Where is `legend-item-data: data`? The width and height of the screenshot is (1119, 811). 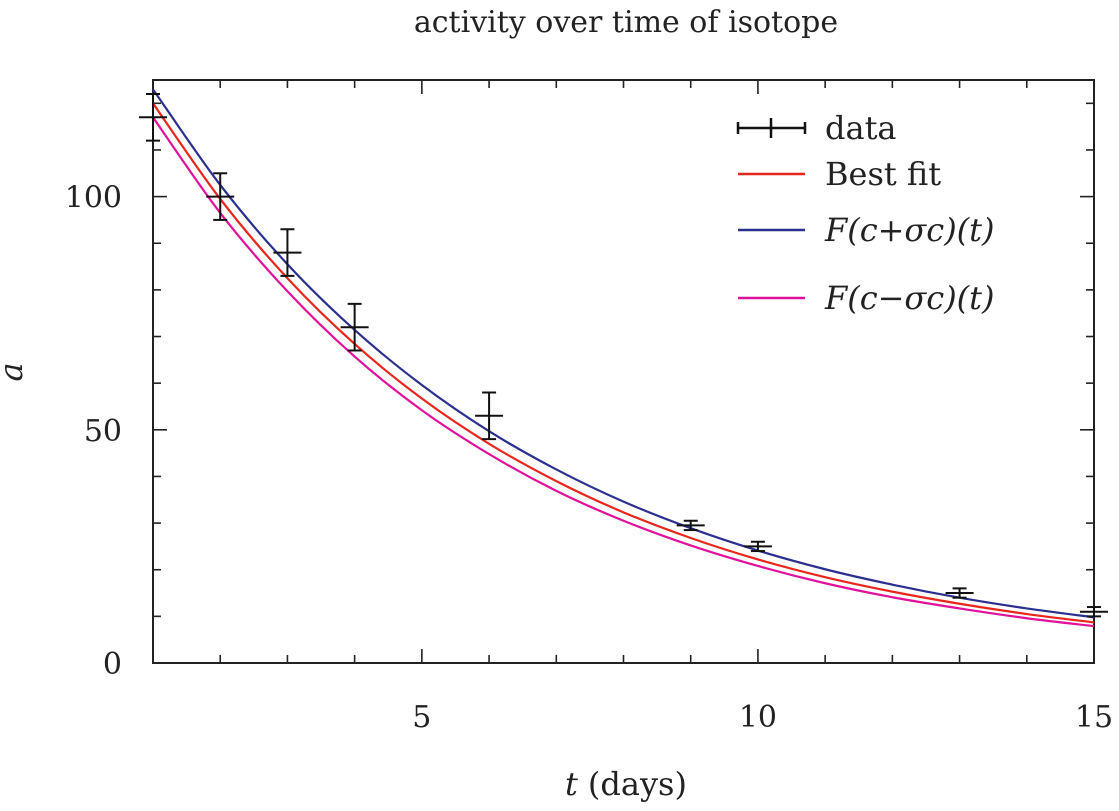
legend-item-data: data is located at coordinates (816, 128).